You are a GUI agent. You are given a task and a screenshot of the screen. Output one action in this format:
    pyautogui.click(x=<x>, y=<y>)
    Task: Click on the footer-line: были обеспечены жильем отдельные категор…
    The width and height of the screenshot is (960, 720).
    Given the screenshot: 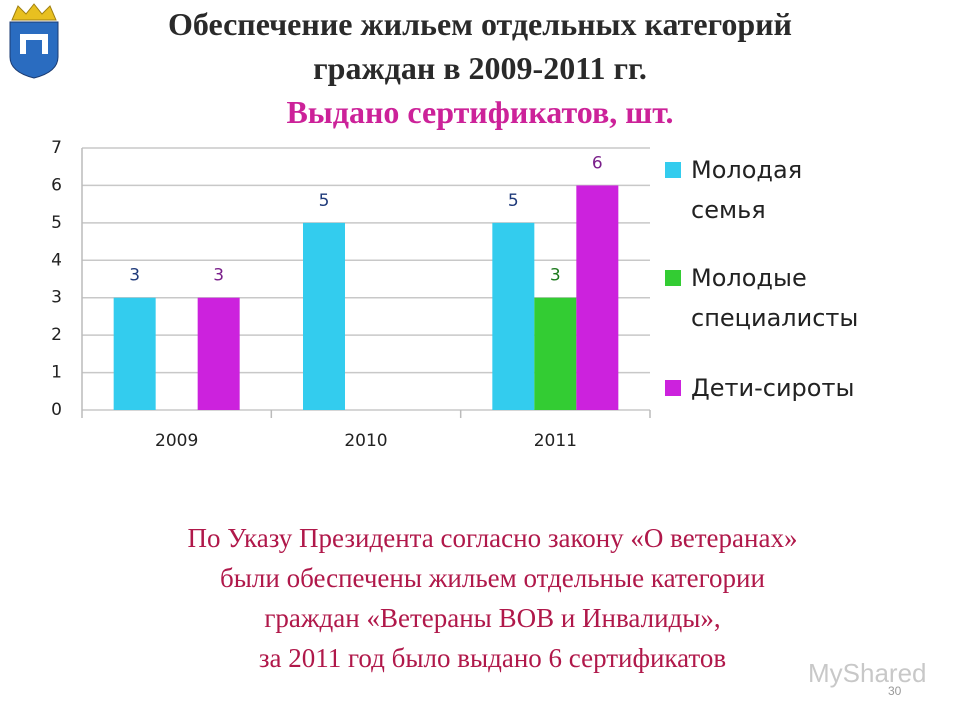 What is the action you would take?
    pyautogui.click(x=492, y=578)
    